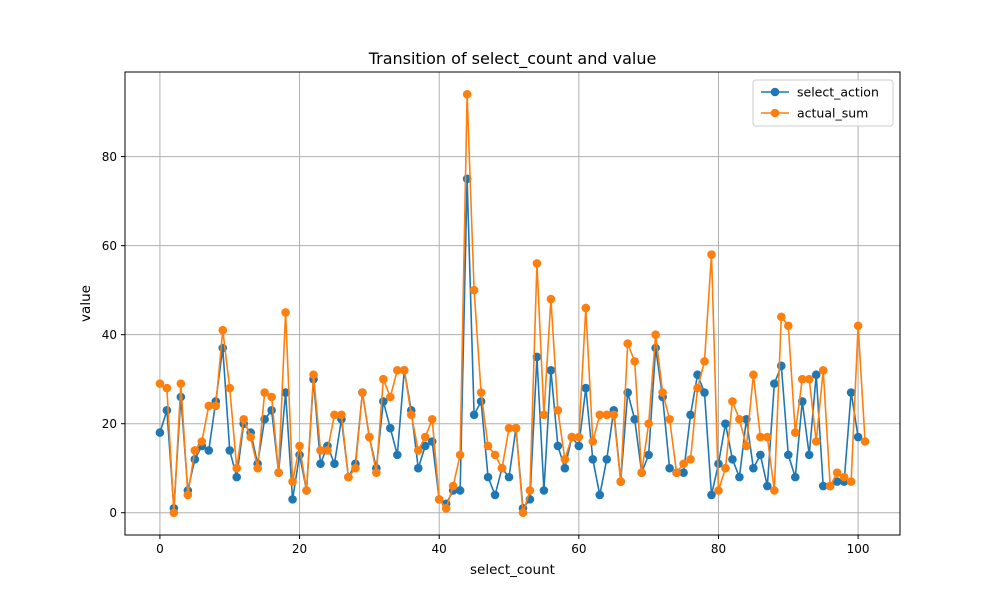 This screenshot has width=1000, height=604. What do you see at coordinates (512, 570) in the screenshot?
I see `x-axis-label: select_count` at bounding box center [512, 570].